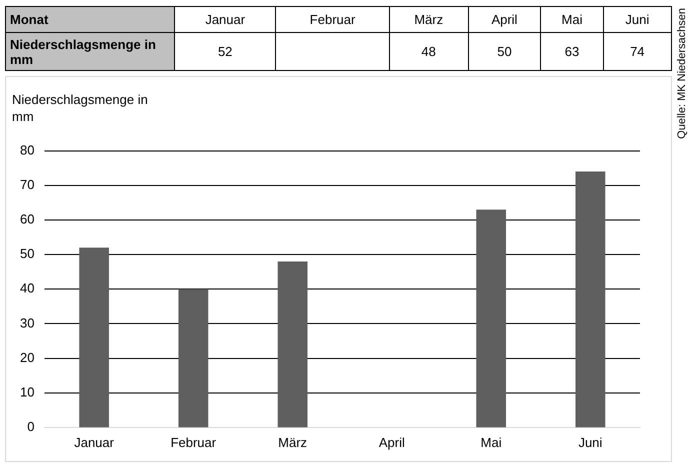  What do you see at coordinates (572, 19) in the screenshot?
I see `category-label: Mai` at bounding box center [572, 19].